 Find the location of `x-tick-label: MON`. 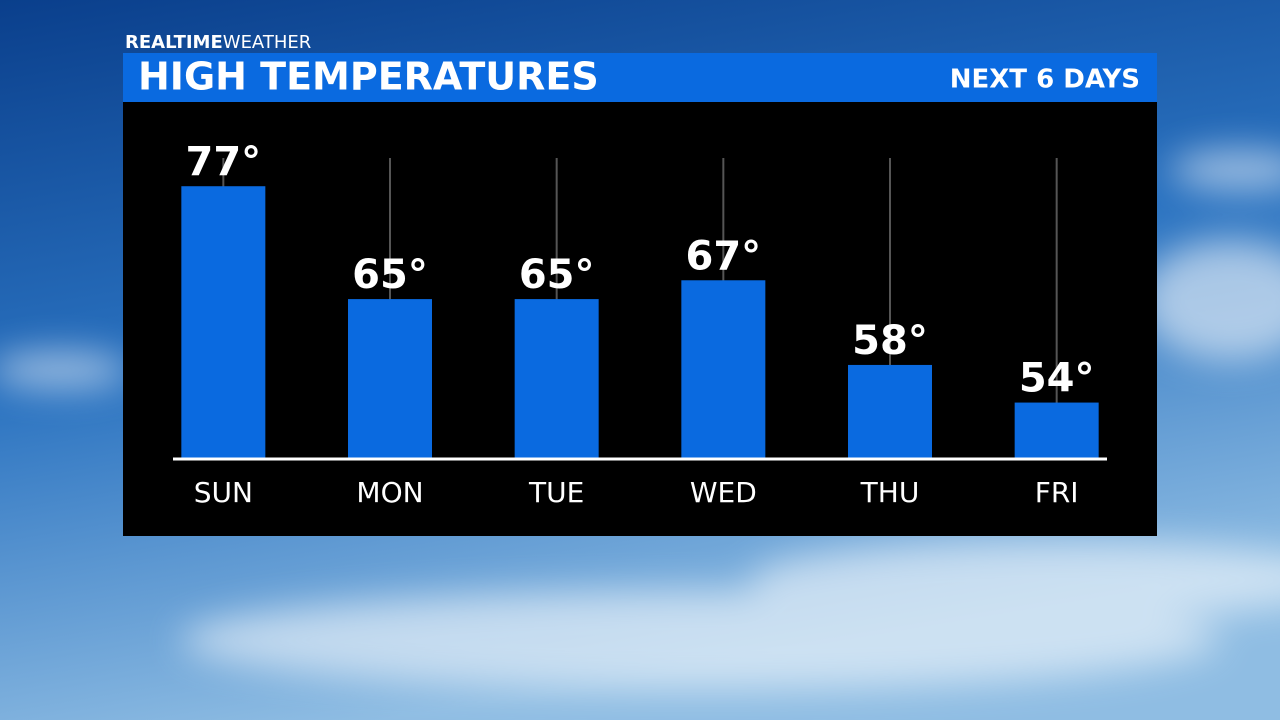

x-tick-label: MON is located at coordinates (389, 492).